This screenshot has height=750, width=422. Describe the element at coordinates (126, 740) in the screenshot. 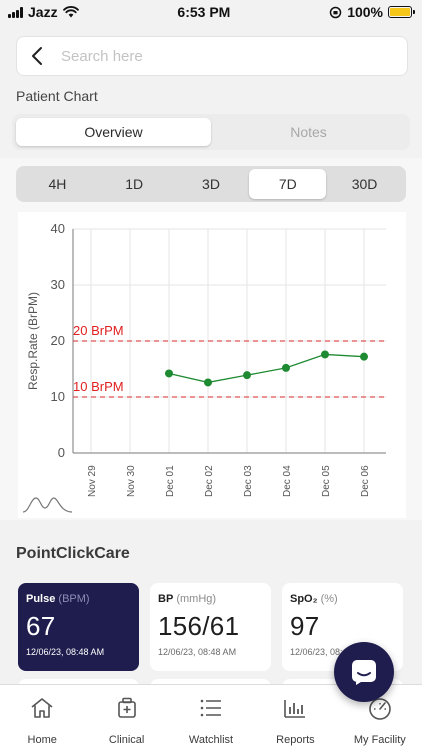

I see `tab-label: Clinical` at that location.